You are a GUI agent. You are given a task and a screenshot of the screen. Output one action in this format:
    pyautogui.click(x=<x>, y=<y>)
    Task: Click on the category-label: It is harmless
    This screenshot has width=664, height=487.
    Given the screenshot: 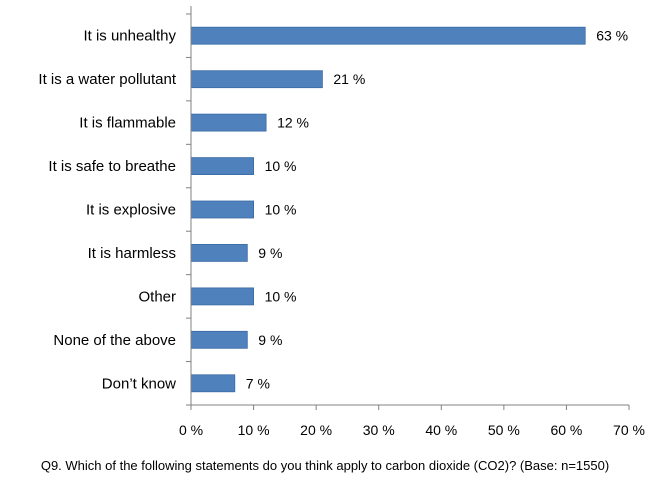 What is the action you would take?
    pyautogui.click(x=132, y=253)
    